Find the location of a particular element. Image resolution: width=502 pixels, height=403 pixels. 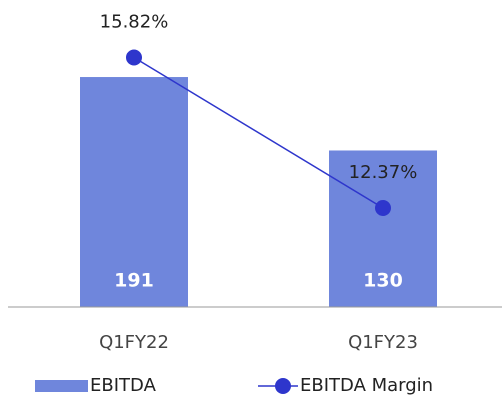

x-tick-label: Q1FY23 is located at coordinates (383, 342).